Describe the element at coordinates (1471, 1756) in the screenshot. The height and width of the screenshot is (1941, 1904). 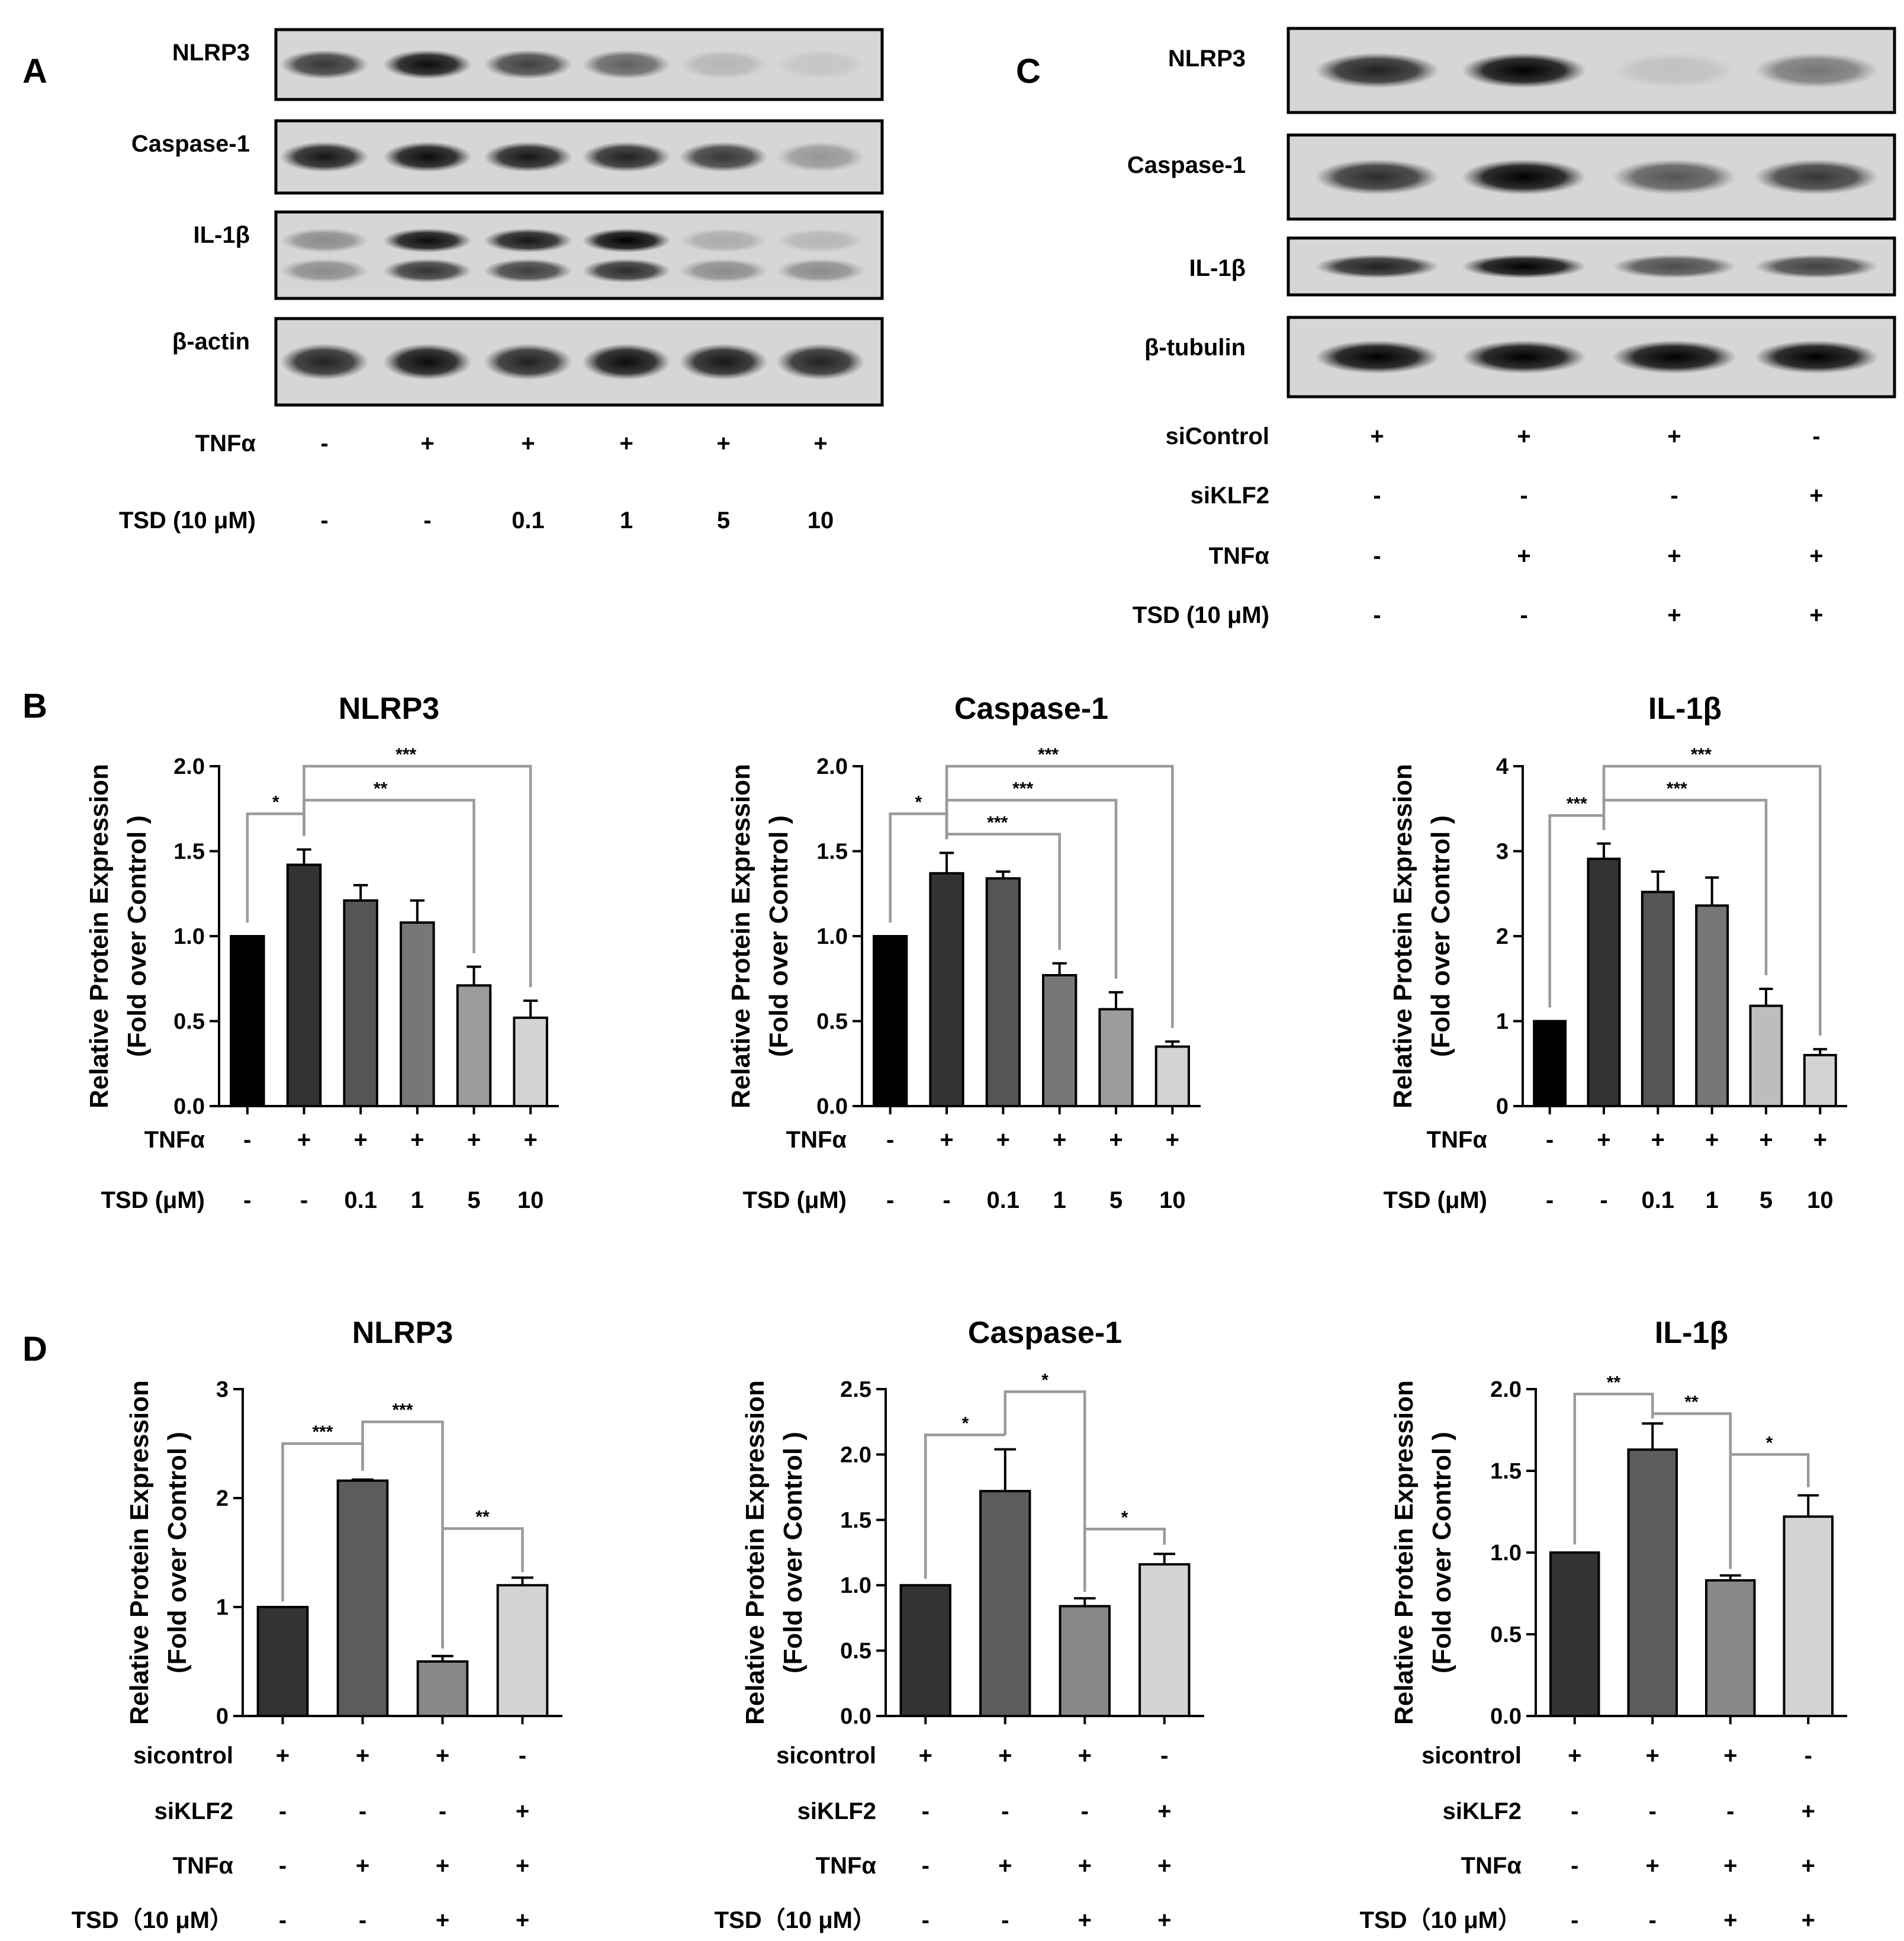
I see `condition-label-sicontrol: sicontrol` at that location.